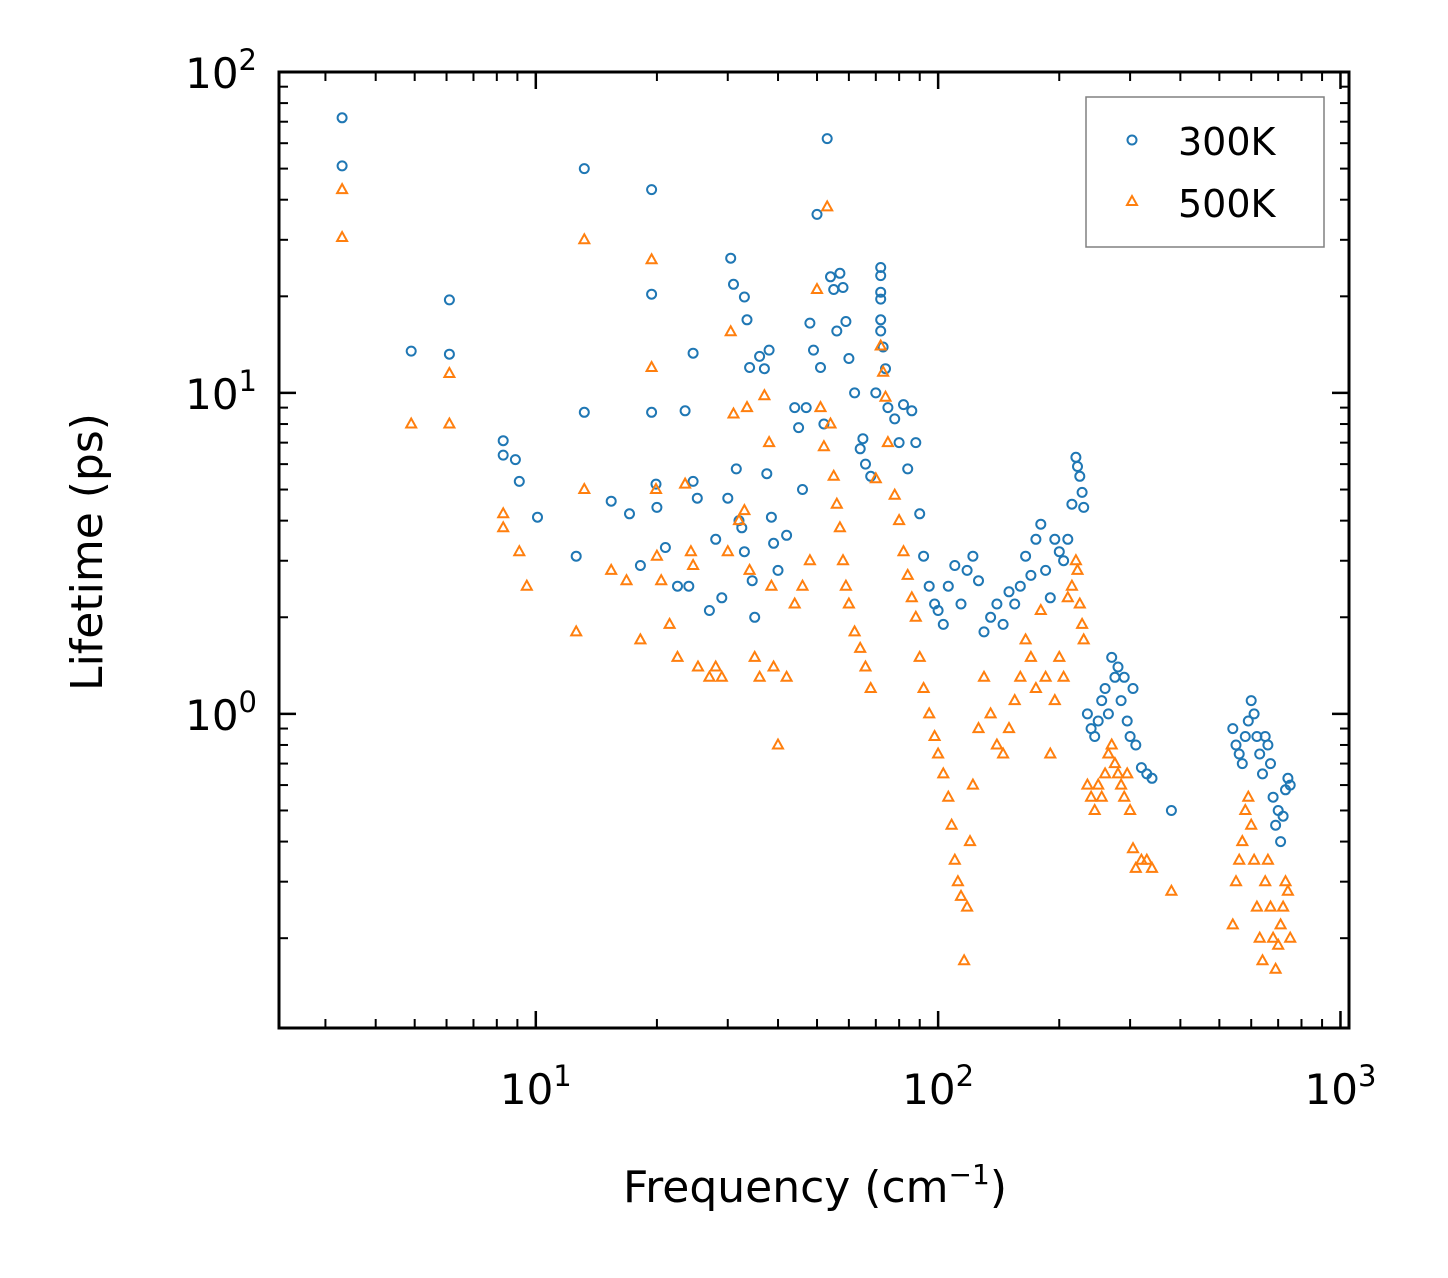 Image resolution: width=1448 pixels, height=1278 pixels. I want to click on legend-label-300k: 300K, so click(1227, 142).